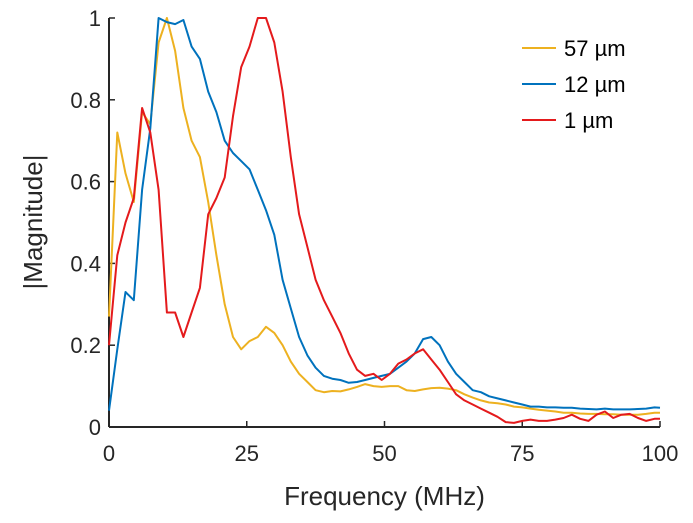 Image resolution: width=693 pixels, height=523 pixels. I want to click on legend-label-57um: 57 µm, so click(595, 48).